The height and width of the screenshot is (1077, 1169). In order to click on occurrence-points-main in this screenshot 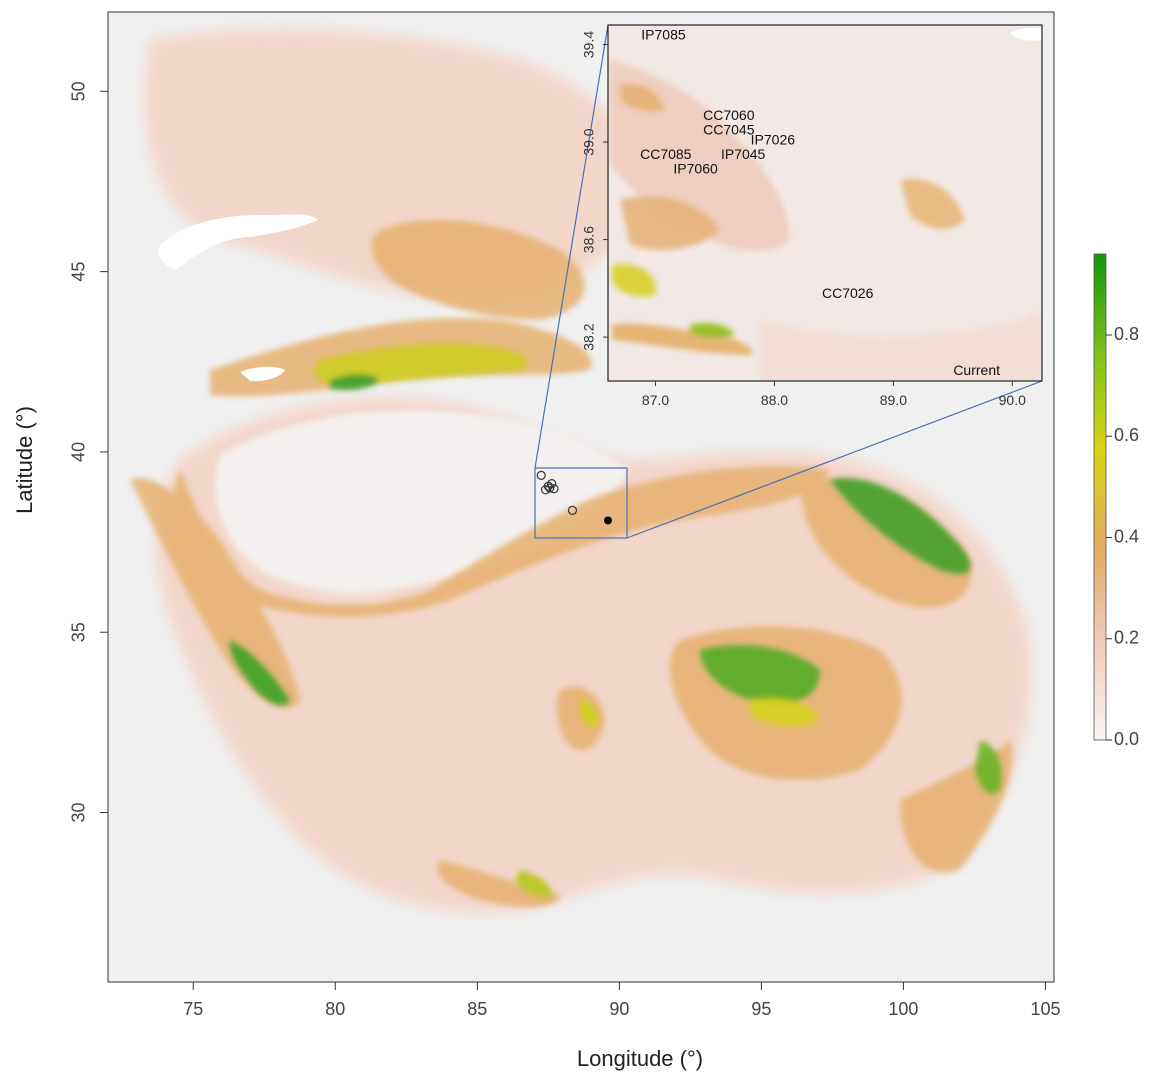, I will do `click(574, 497)`.